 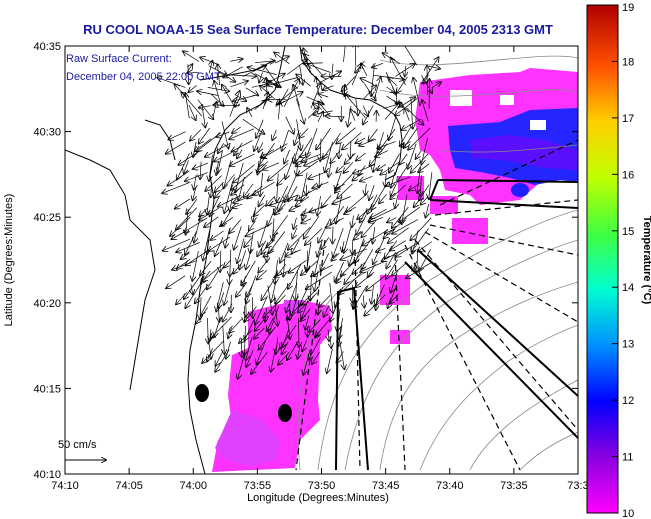 I want to click on colorbar-label: Temperature (°C), so click(x=646, y=260).